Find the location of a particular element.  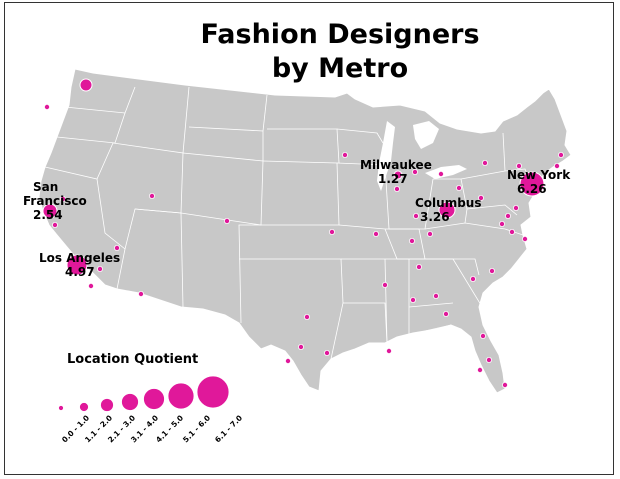

metro-label-los-angeles-name: Los Angeles is located at coordinates (79, 258).